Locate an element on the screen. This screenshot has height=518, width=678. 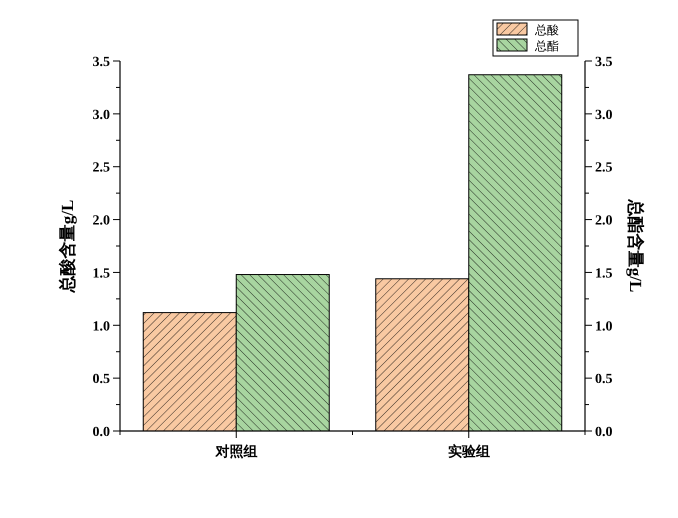
y-tick-label: 2.5 is located at coordinates (101, 168).